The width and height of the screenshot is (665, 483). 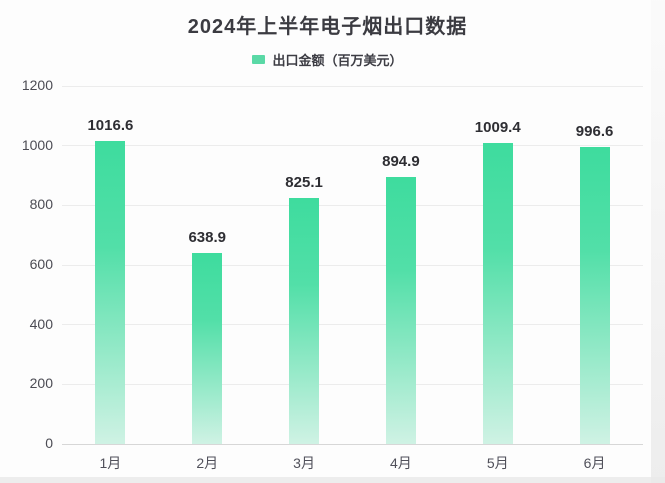 I want to click on image-edge-right, so click(x=658, y=241).